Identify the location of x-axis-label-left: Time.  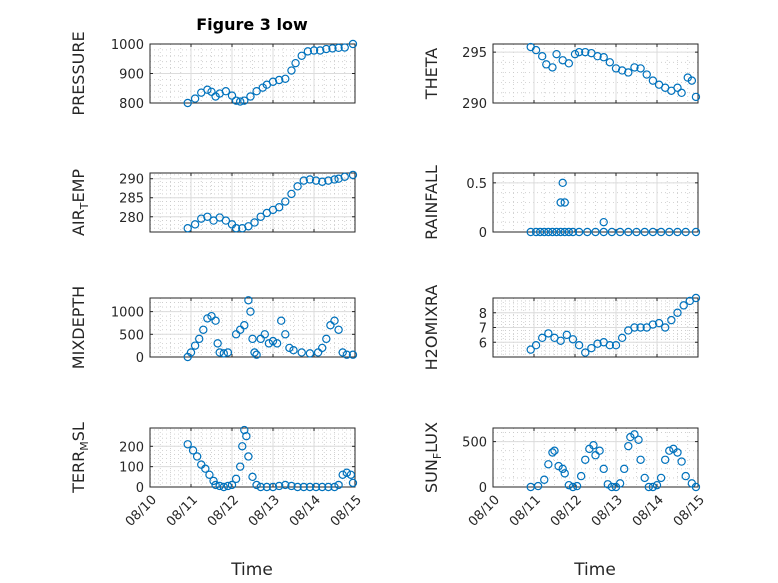
(251, 570).